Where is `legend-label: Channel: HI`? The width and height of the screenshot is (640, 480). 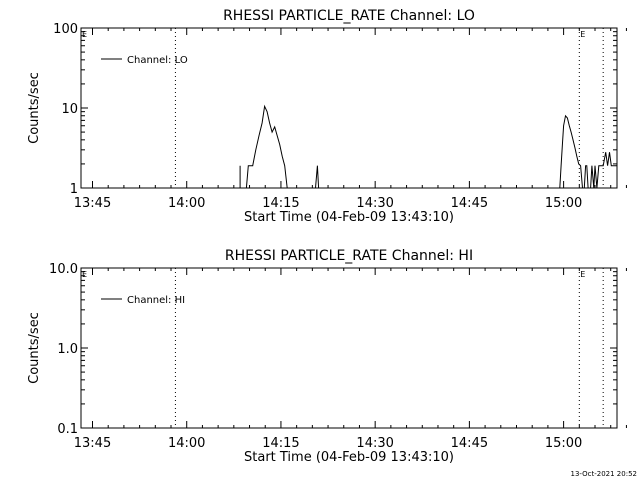
legend-label: Channel: HI is located at coordinates (156, 300).